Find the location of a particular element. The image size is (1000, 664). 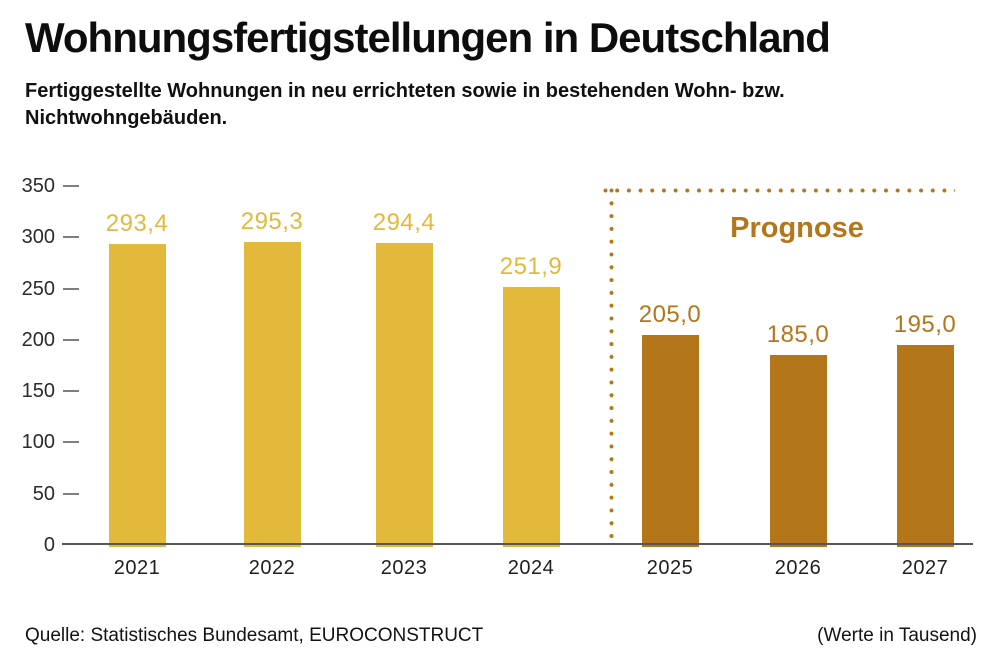

y-axis-tick-label: 300 is located at coordinates (38, 237).